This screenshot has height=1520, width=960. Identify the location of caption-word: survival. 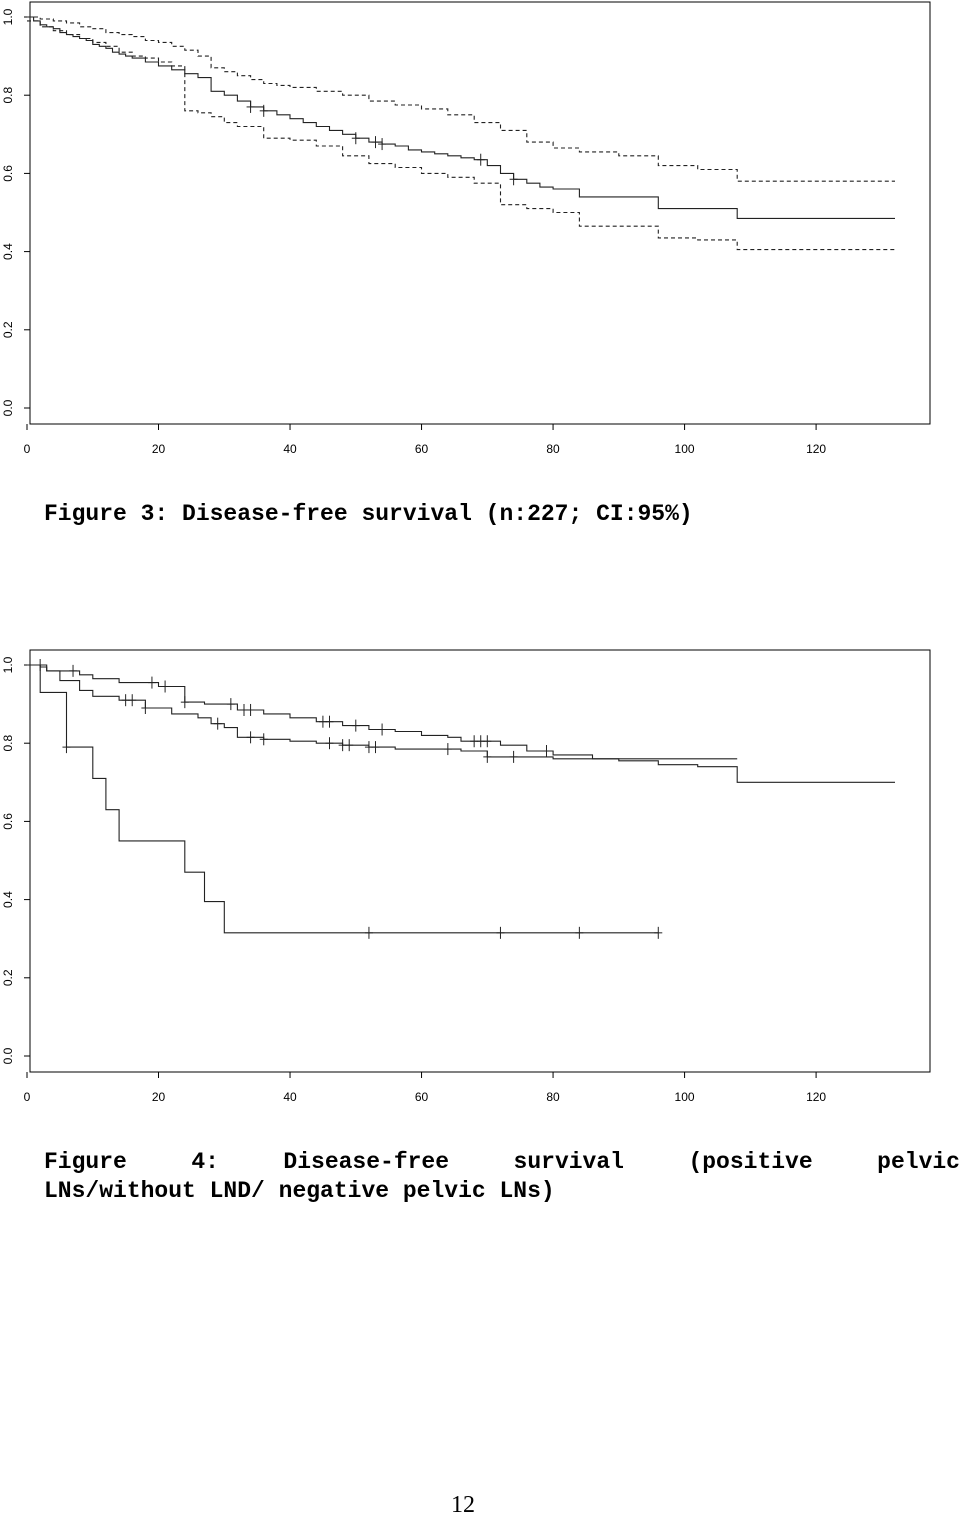
(568, 1162).